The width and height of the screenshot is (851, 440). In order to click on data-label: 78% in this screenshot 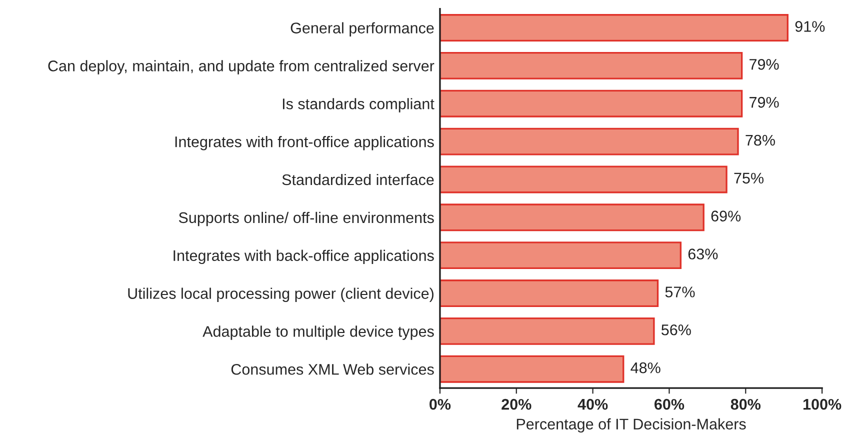, I will do `click(760, 140)`.